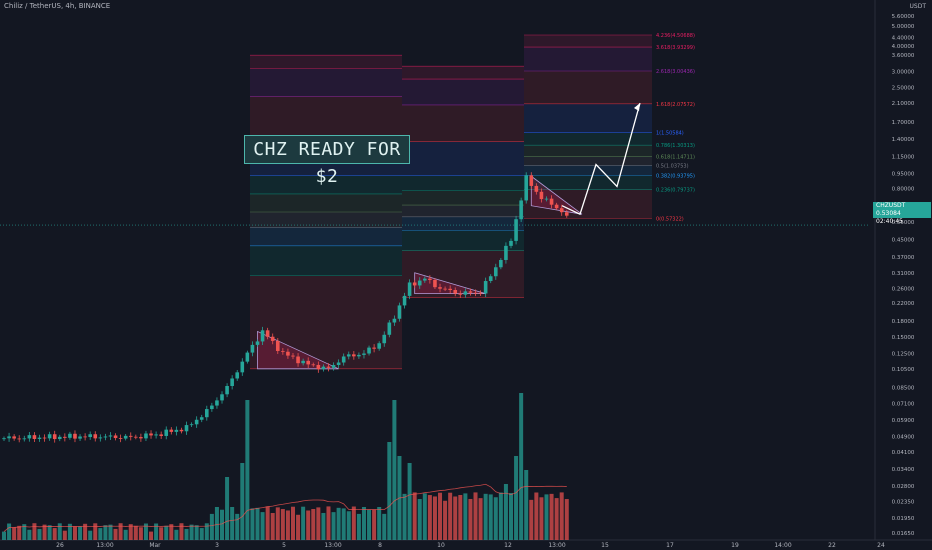 The image size is (932, 550). I want to click on fib-level-label: 4.236(4.50688), so click(675, 36).